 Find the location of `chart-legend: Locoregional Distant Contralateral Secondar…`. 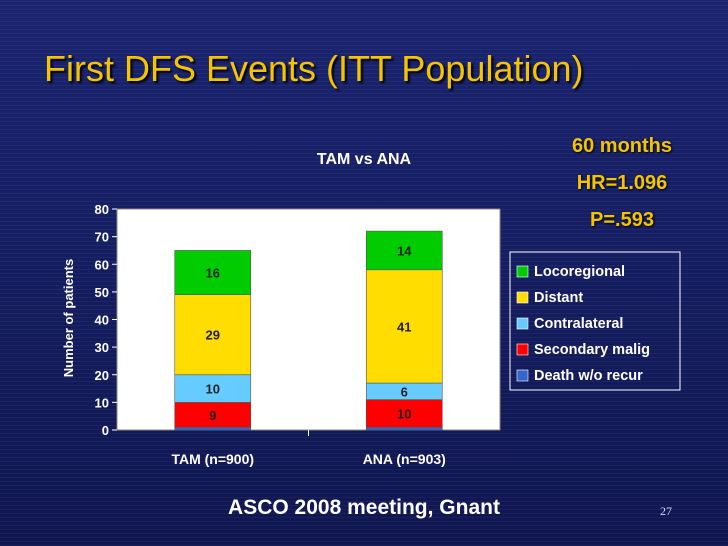

chart-legend: Locoregional Distant Contralateral Secondar… is located at coordinates (595, 321).